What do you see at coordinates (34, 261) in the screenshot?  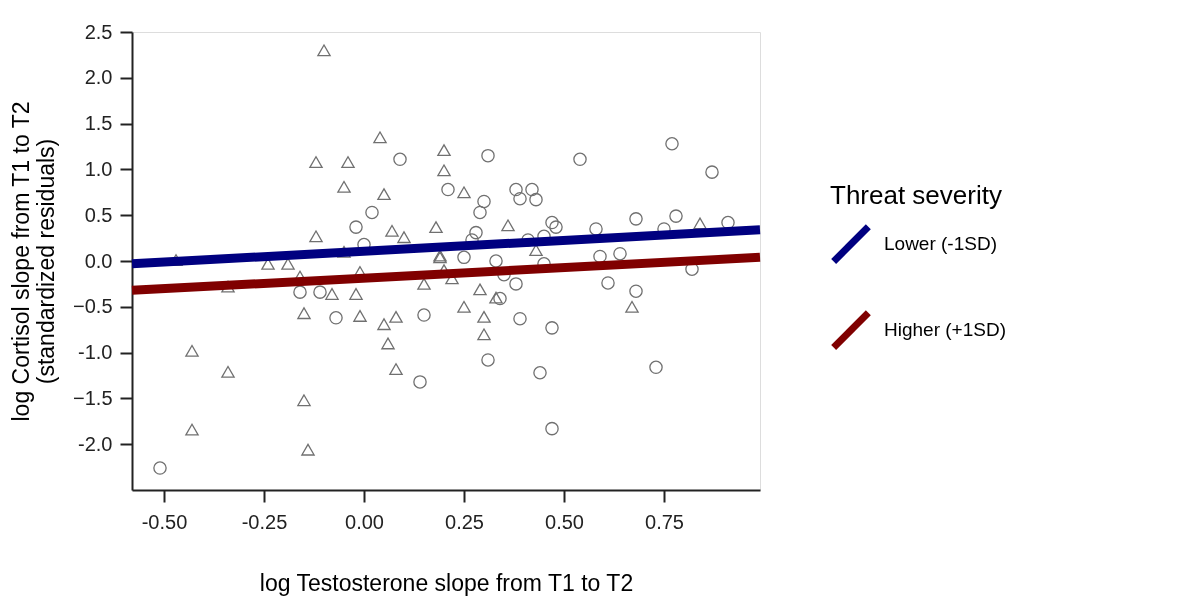 I see `y-axis-title: log Cortisol slope from T1 to T2 (standardized residuals)` at bounding box center [34, 261].